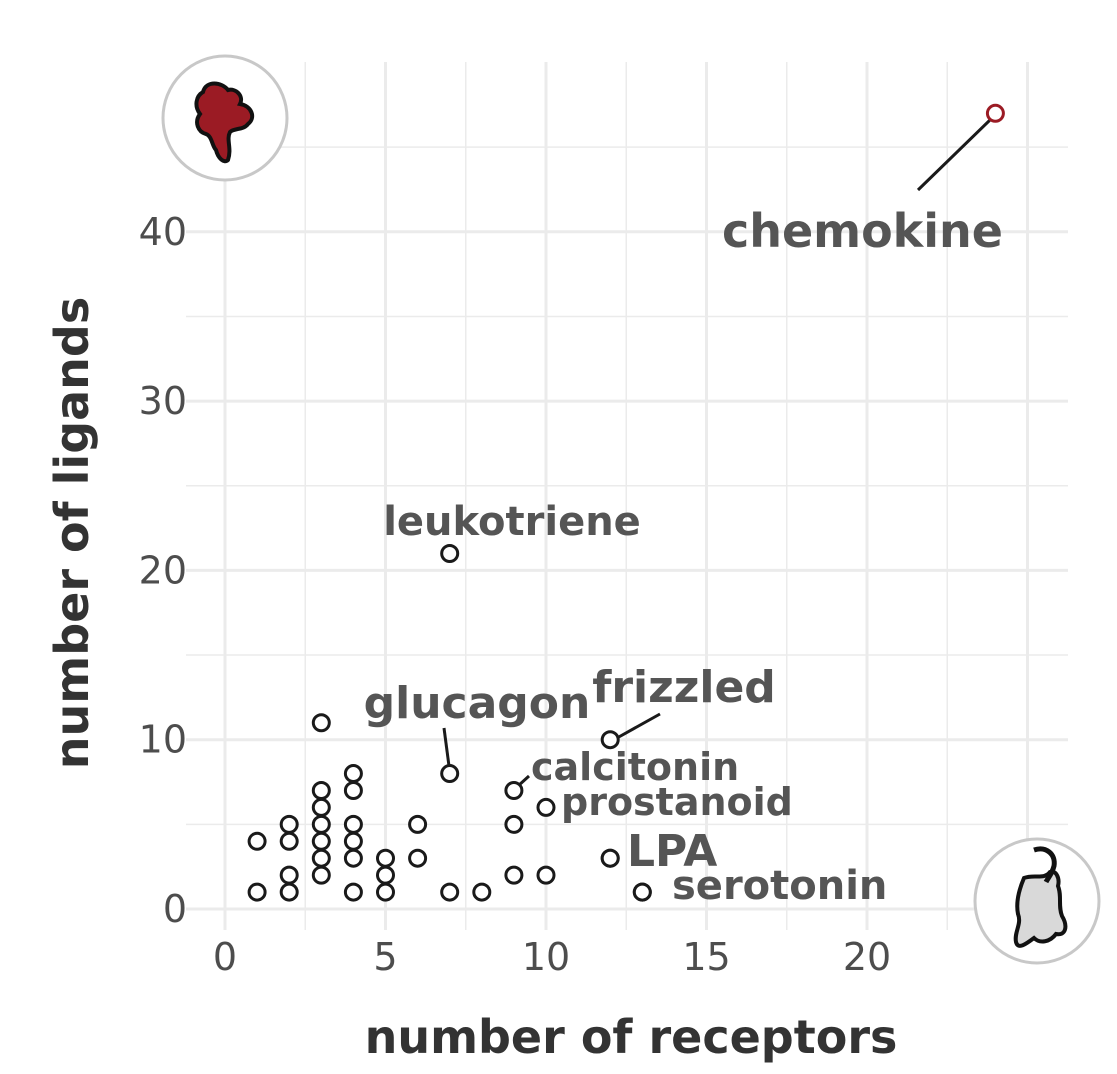 The width and height of the screenshot is (1117, 1074). Describe the element at coordinates (610, 858) in the screenshot. I see `data-point-lpa` at that location.